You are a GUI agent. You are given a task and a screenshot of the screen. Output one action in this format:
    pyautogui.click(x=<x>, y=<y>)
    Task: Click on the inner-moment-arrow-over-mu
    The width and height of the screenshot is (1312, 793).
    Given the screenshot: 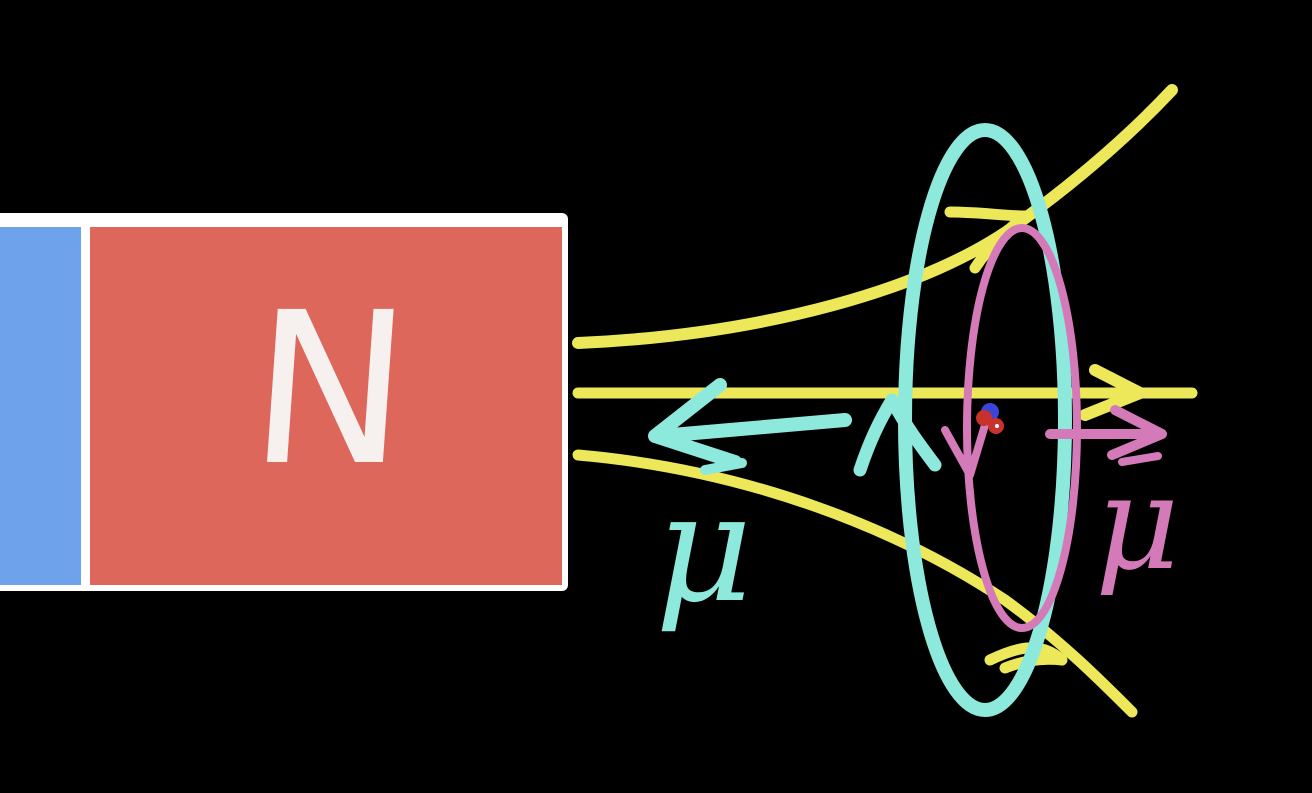 What is the action you would take?
    pyautogui.click(x=1140, y=459)
    